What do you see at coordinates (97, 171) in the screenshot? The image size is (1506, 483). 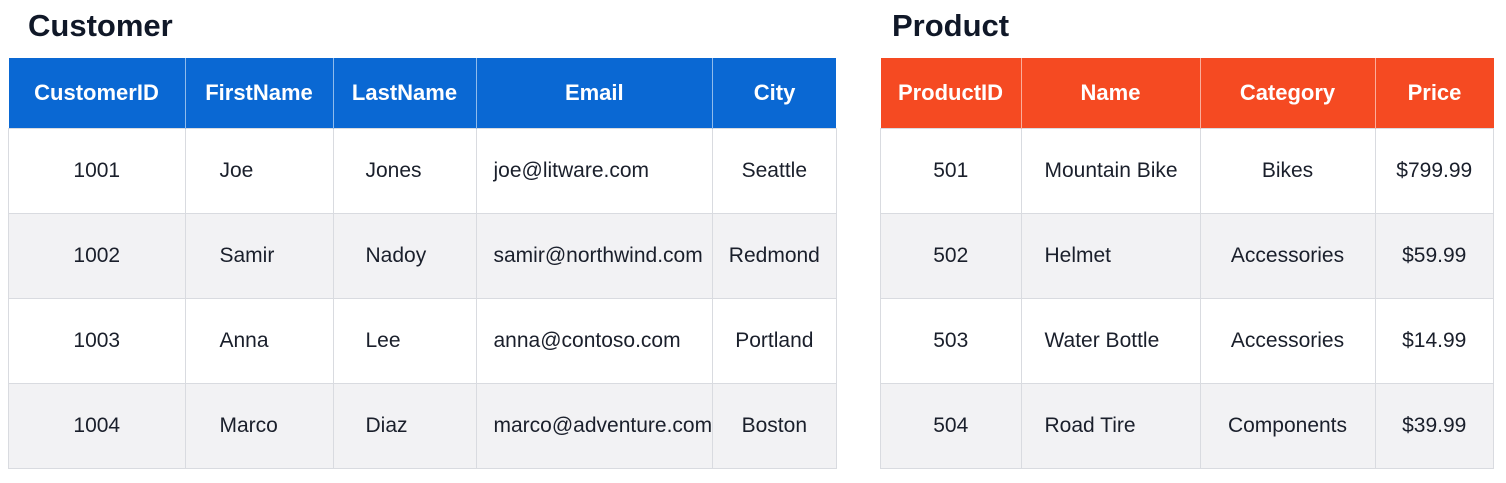 I see `table-cell: 1001` at bounding box center [97, 171].